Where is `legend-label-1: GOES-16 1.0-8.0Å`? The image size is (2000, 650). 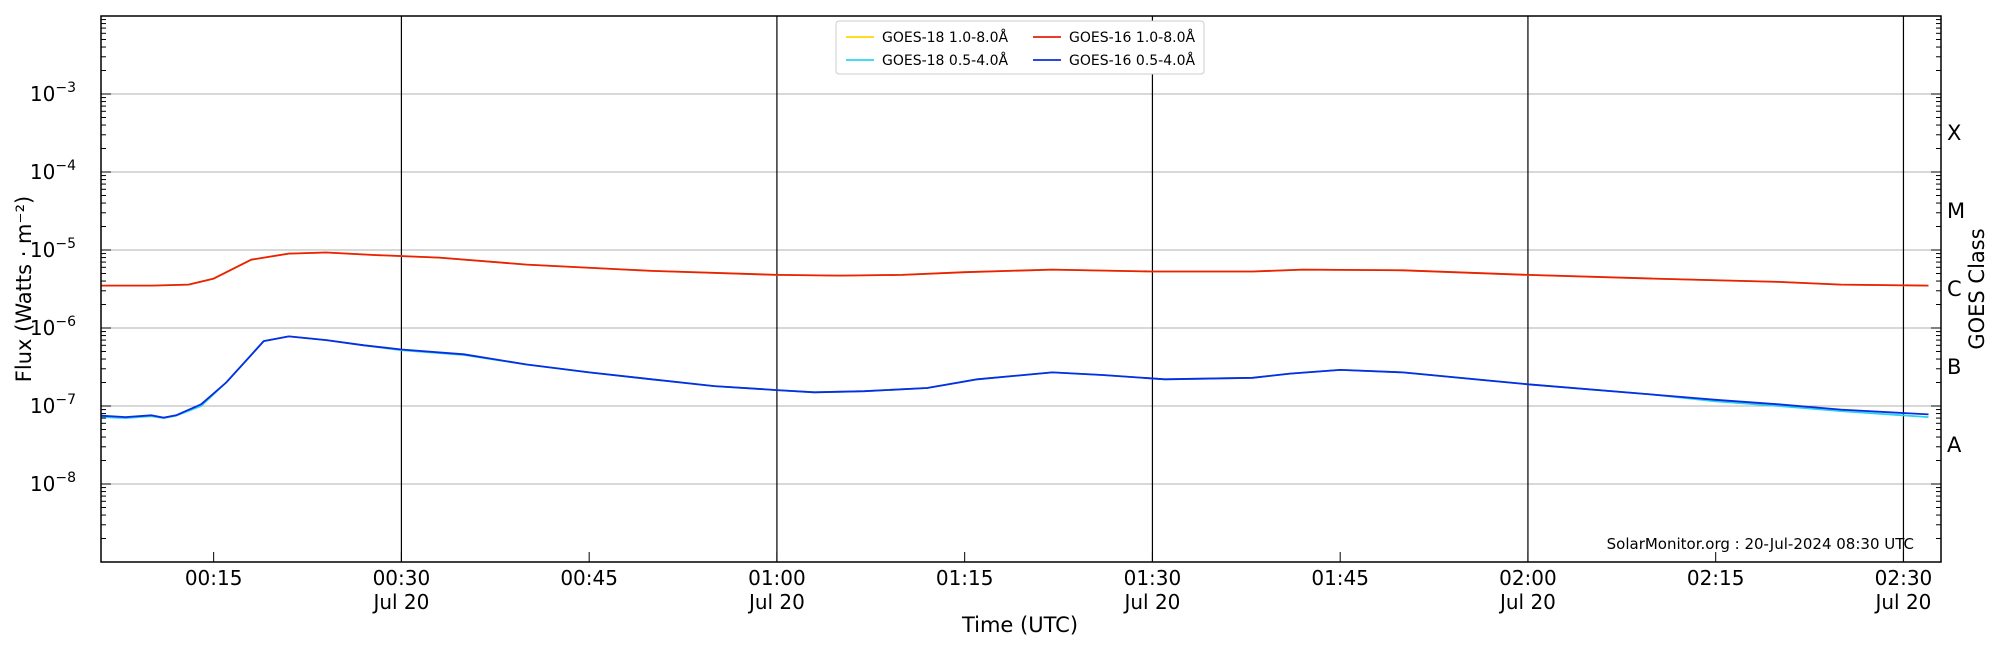 legend-label-1: GOES-16 1.0-8.0Å is located at coordinates (1132, 37).